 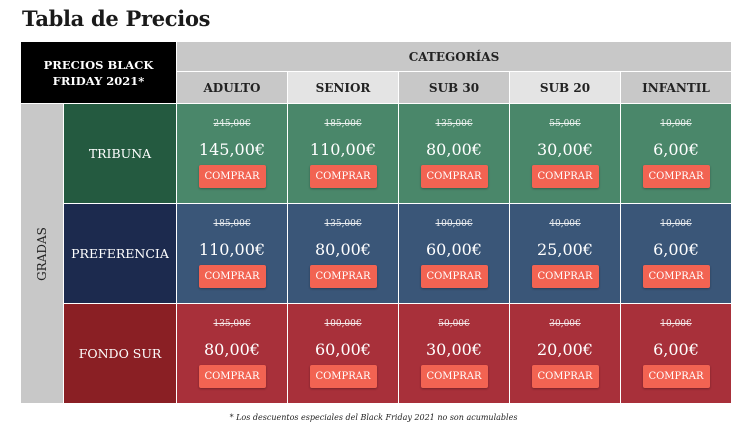 What do you see at coordinates (565, 124) in the screenshot?
I see `original-price: 55,00€` at bounding box center [565, 124].